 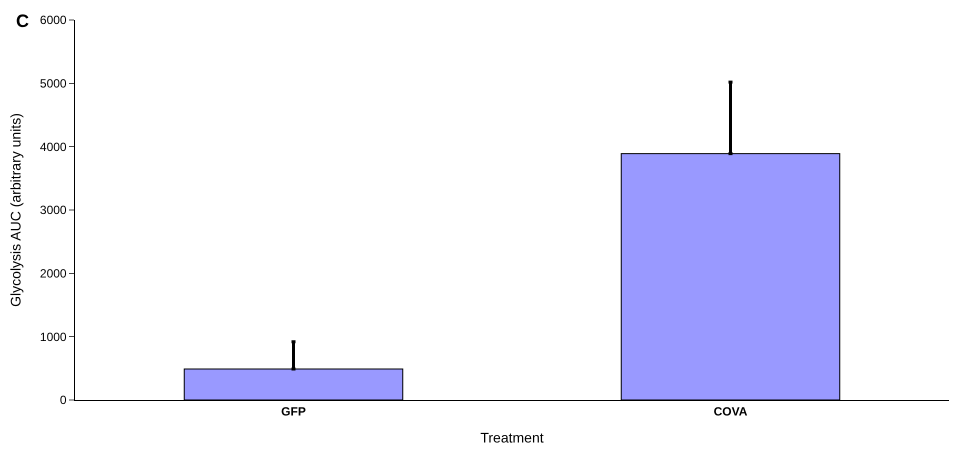 What do you see at coordinates (53, 273) in the screenshot?
I see `y-tick-label: 2000` at bounding box center [53, 273].